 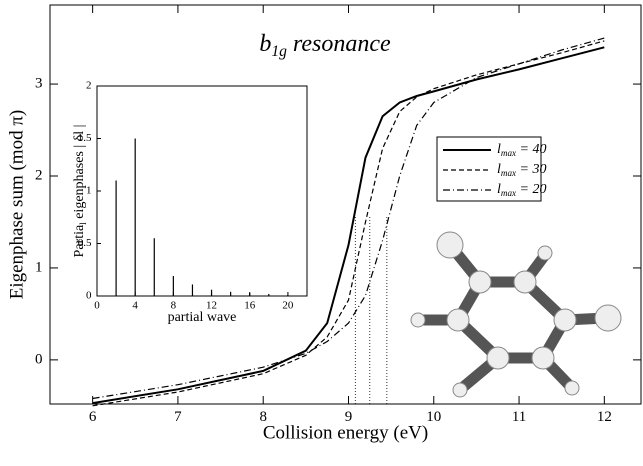 I want to click on x-tick-label: 4, so click(x=135, y=305).